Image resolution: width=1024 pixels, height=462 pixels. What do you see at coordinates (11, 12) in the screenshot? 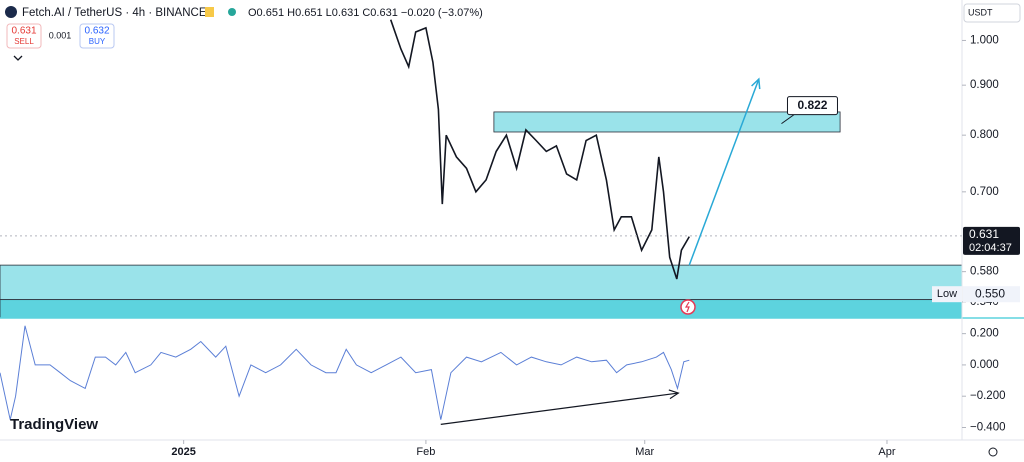
I see `symbol-icon` at bounding box center [11, 12].